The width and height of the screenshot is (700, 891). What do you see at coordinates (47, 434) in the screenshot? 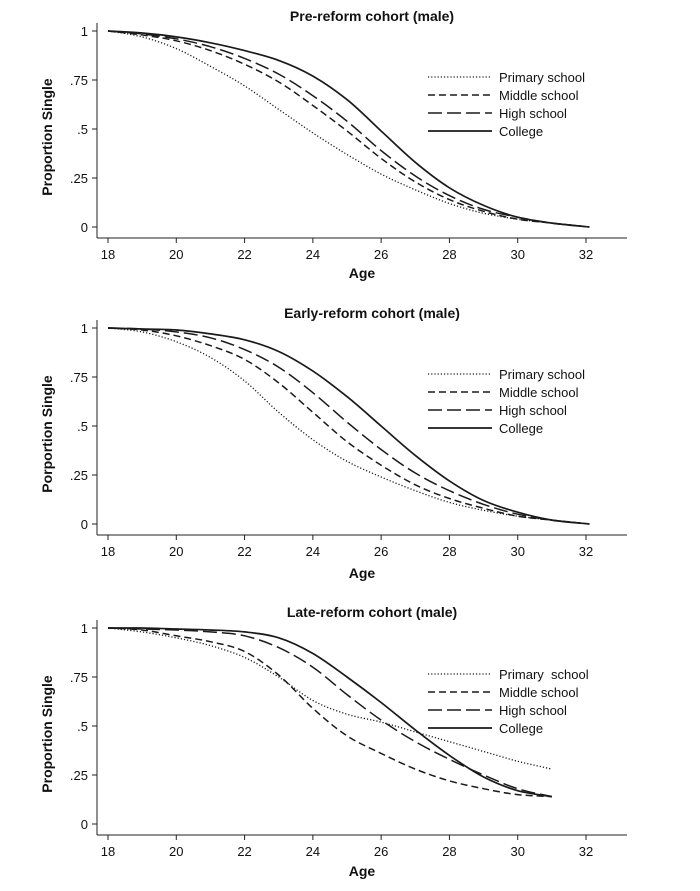
I see `y-axis-label: Porportion Single` at bounding box center [47, 434].